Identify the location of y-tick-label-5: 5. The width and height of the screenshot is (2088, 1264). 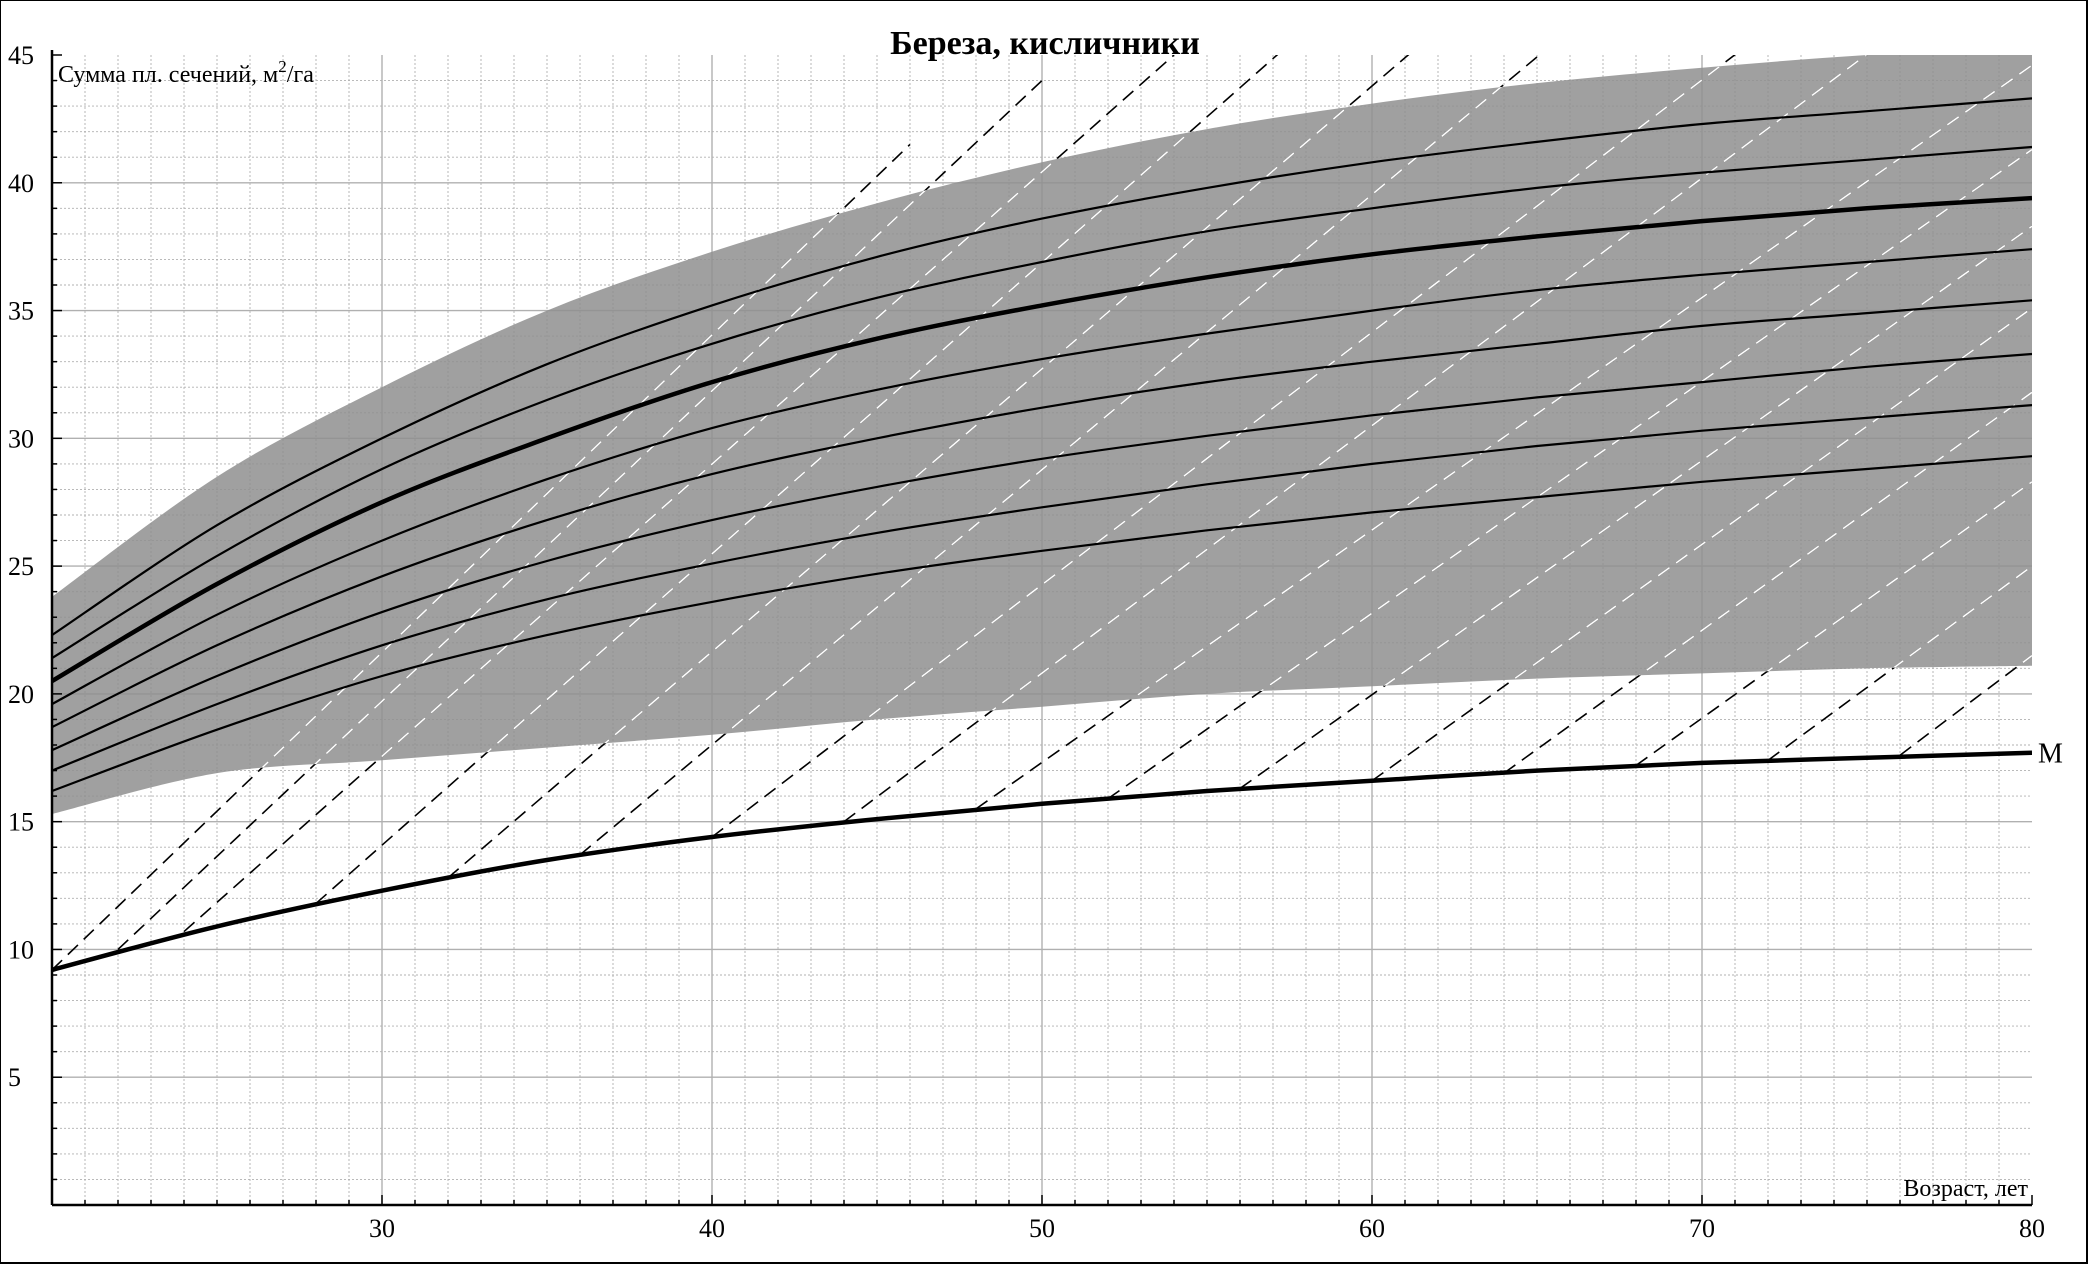
(14, 1077).